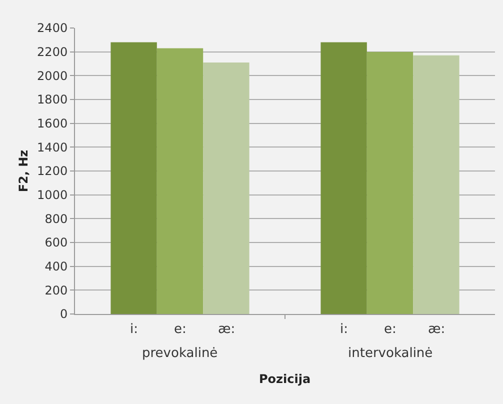 The width and height of the screenshot is (503, 404). Describe the element at coordinates (64, 314) in the screenshot. I see `y-tick-label: 0` at that location.